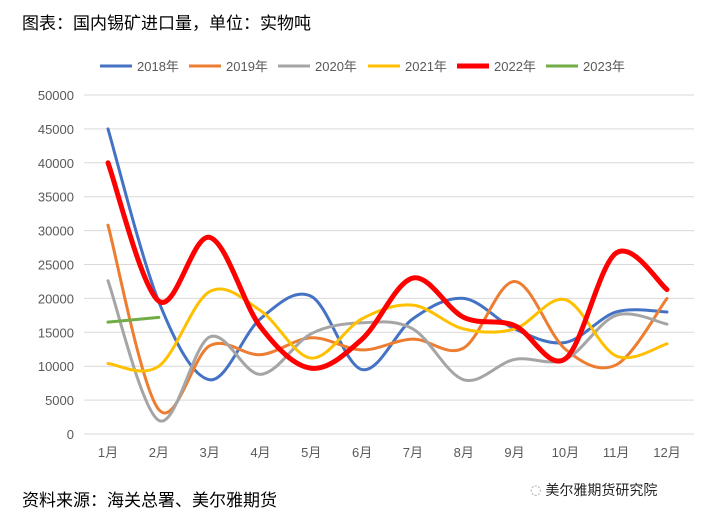 This screenshot has width=726, height=521. Describe the element at coordinates (601, 491) in the screenshot. I see `brand-name: 美尔雅期货研究院` at that location.